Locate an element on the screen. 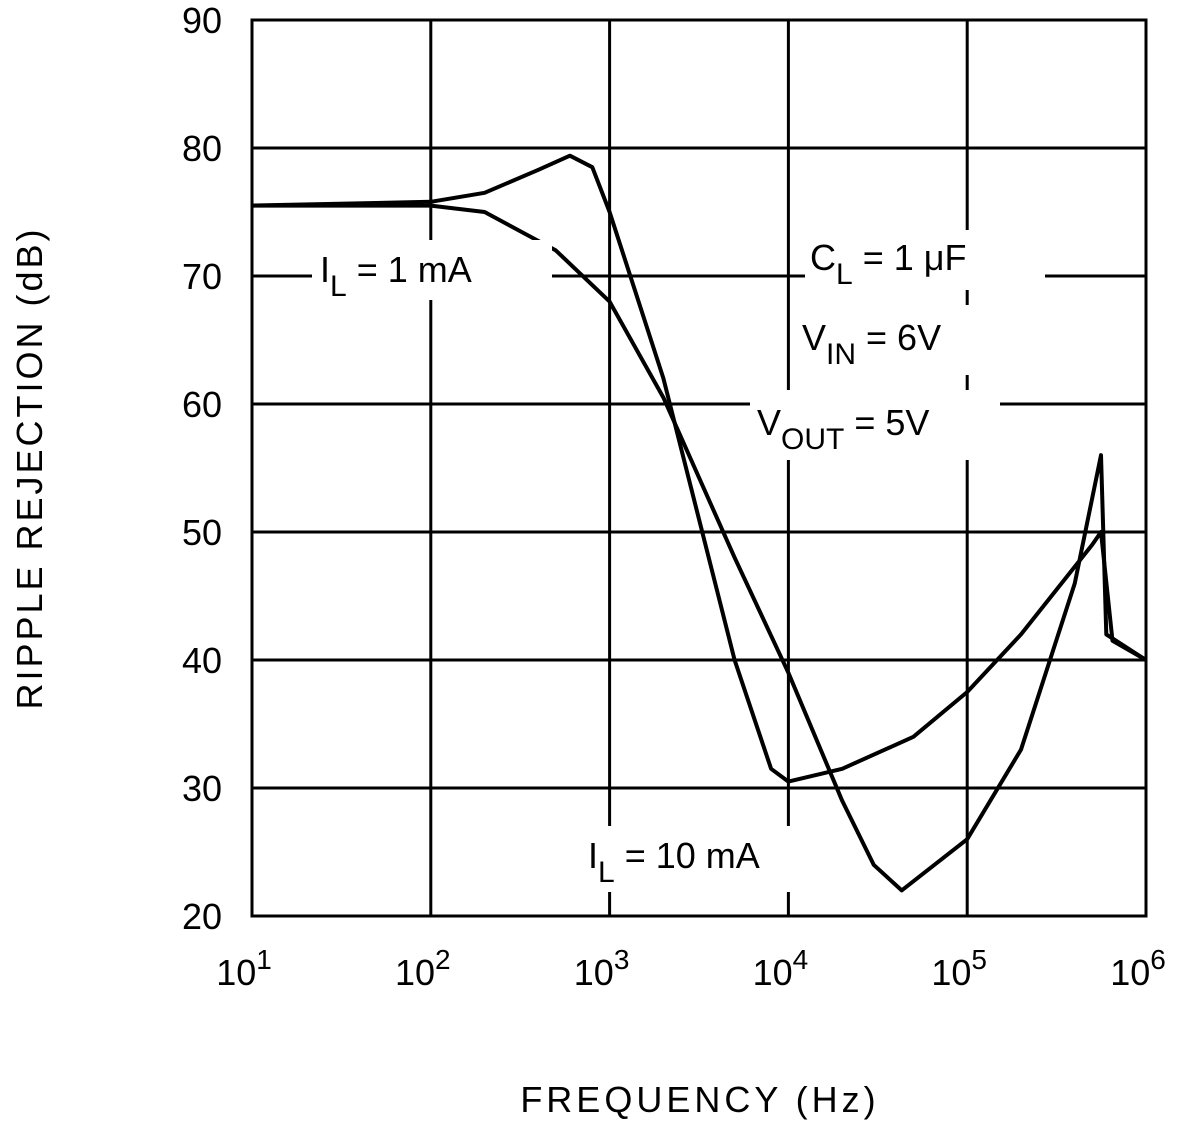 The width and height of the screenshot is (1181, 1121). annotation: IL = 1 mA is located at coordinates (396, 276).